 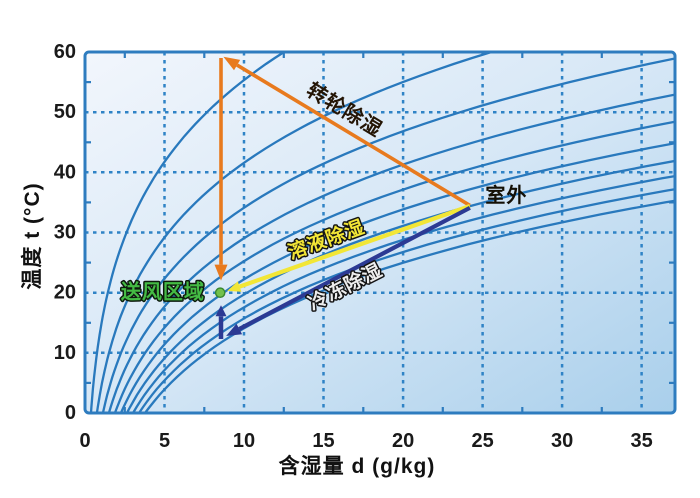 I want to click on y-tick-label: 30, so click(x=65, y=233).